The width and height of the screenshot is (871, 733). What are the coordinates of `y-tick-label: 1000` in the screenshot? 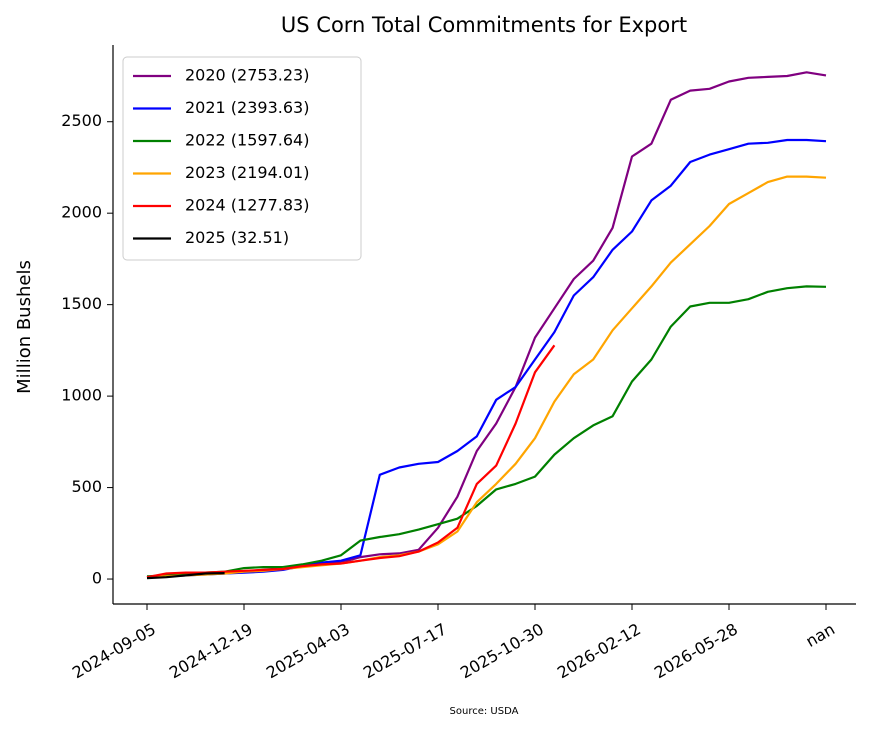 It's located at (81, 395).